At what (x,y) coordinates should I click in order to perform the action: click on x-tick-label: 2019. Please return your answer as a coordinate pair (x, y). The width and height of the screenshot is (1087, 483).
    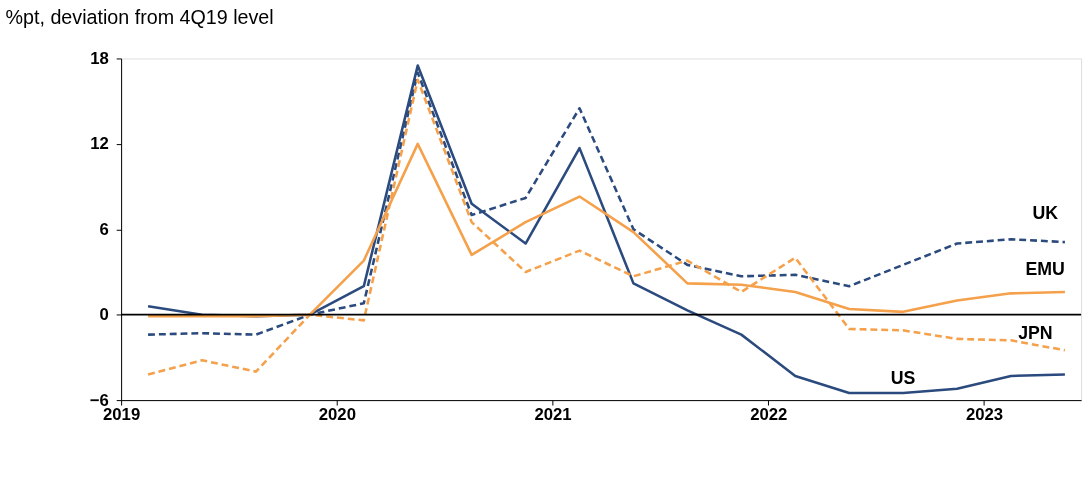
    Looking at the image, I should click on (122, 415).